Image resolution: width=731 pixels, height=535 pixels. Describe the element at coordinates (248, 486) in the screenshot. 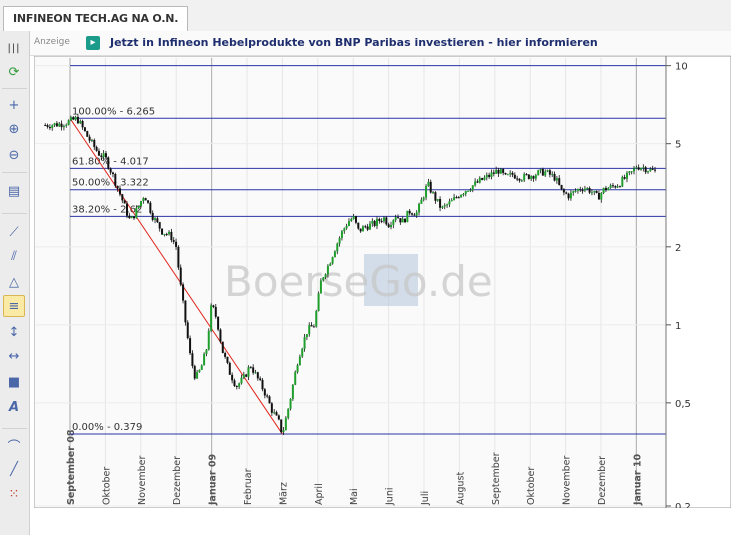

I see `x-tick-label: Februar` at that location.